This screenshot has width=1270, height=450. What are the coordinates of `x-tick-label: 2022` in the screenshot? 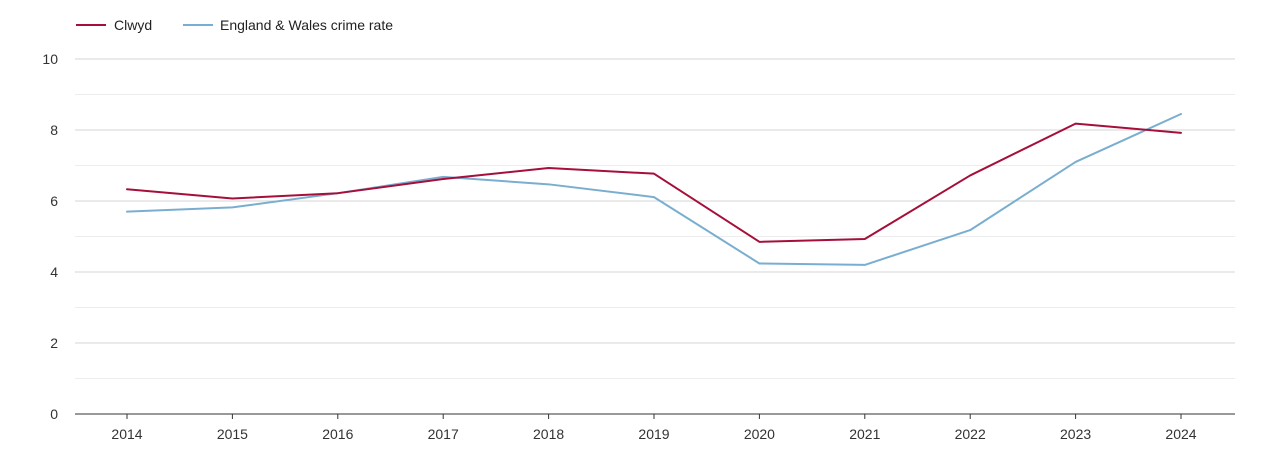 It's located at (970, 434).